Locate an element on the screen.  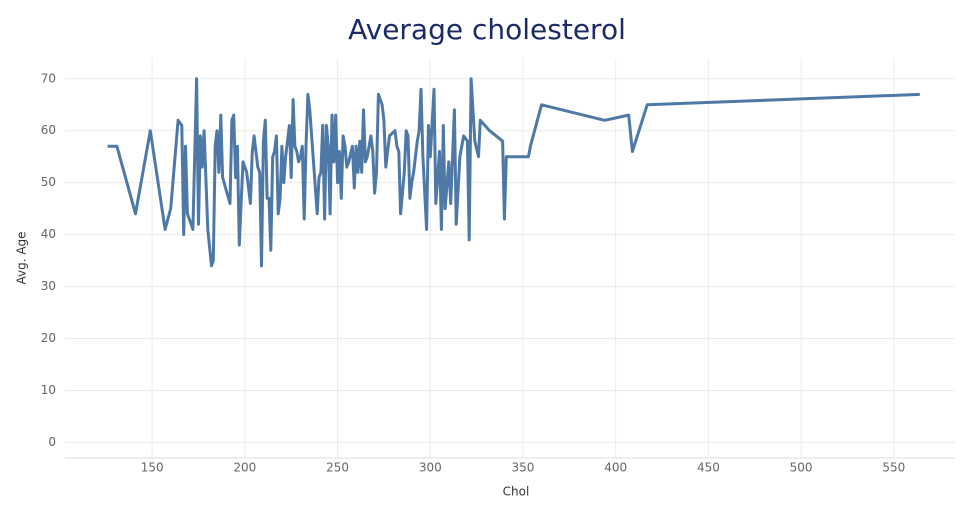
y-tick-label: 60 is located at coordinates (48, 130).